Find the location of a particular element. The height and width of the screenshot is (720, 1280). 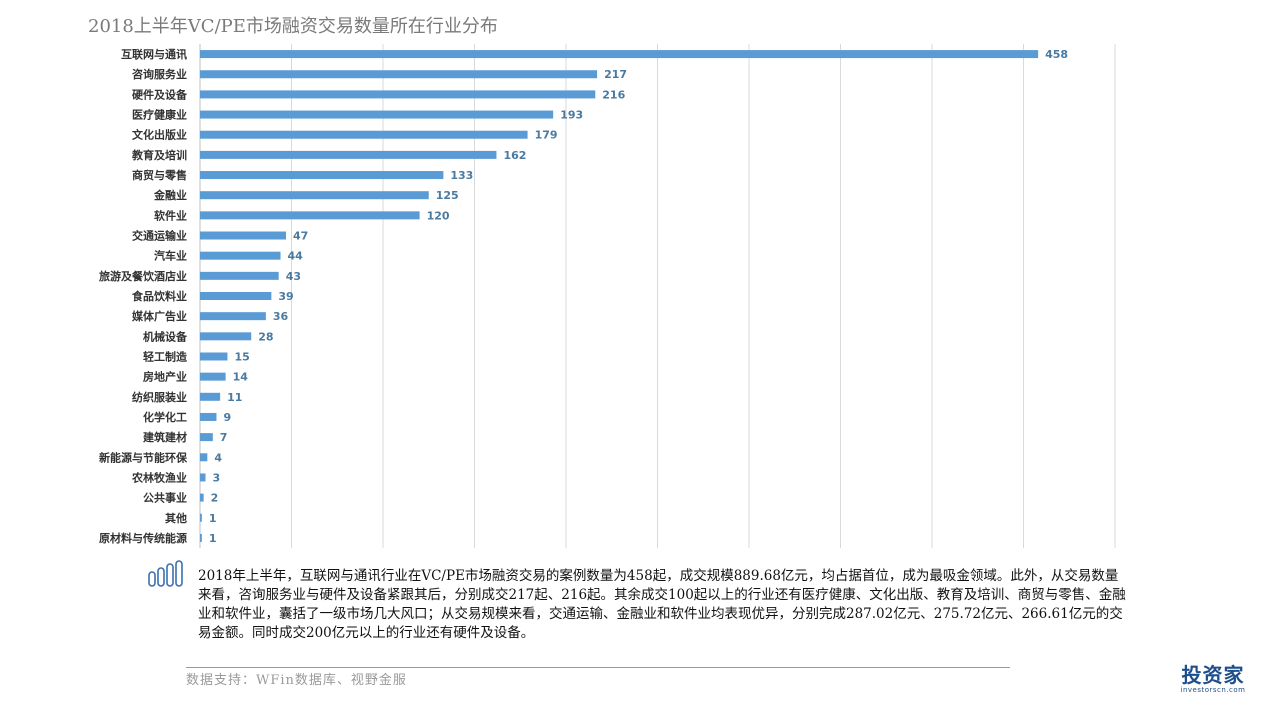

category-label: 商贸与零售 is located at coordinates (159, 175).